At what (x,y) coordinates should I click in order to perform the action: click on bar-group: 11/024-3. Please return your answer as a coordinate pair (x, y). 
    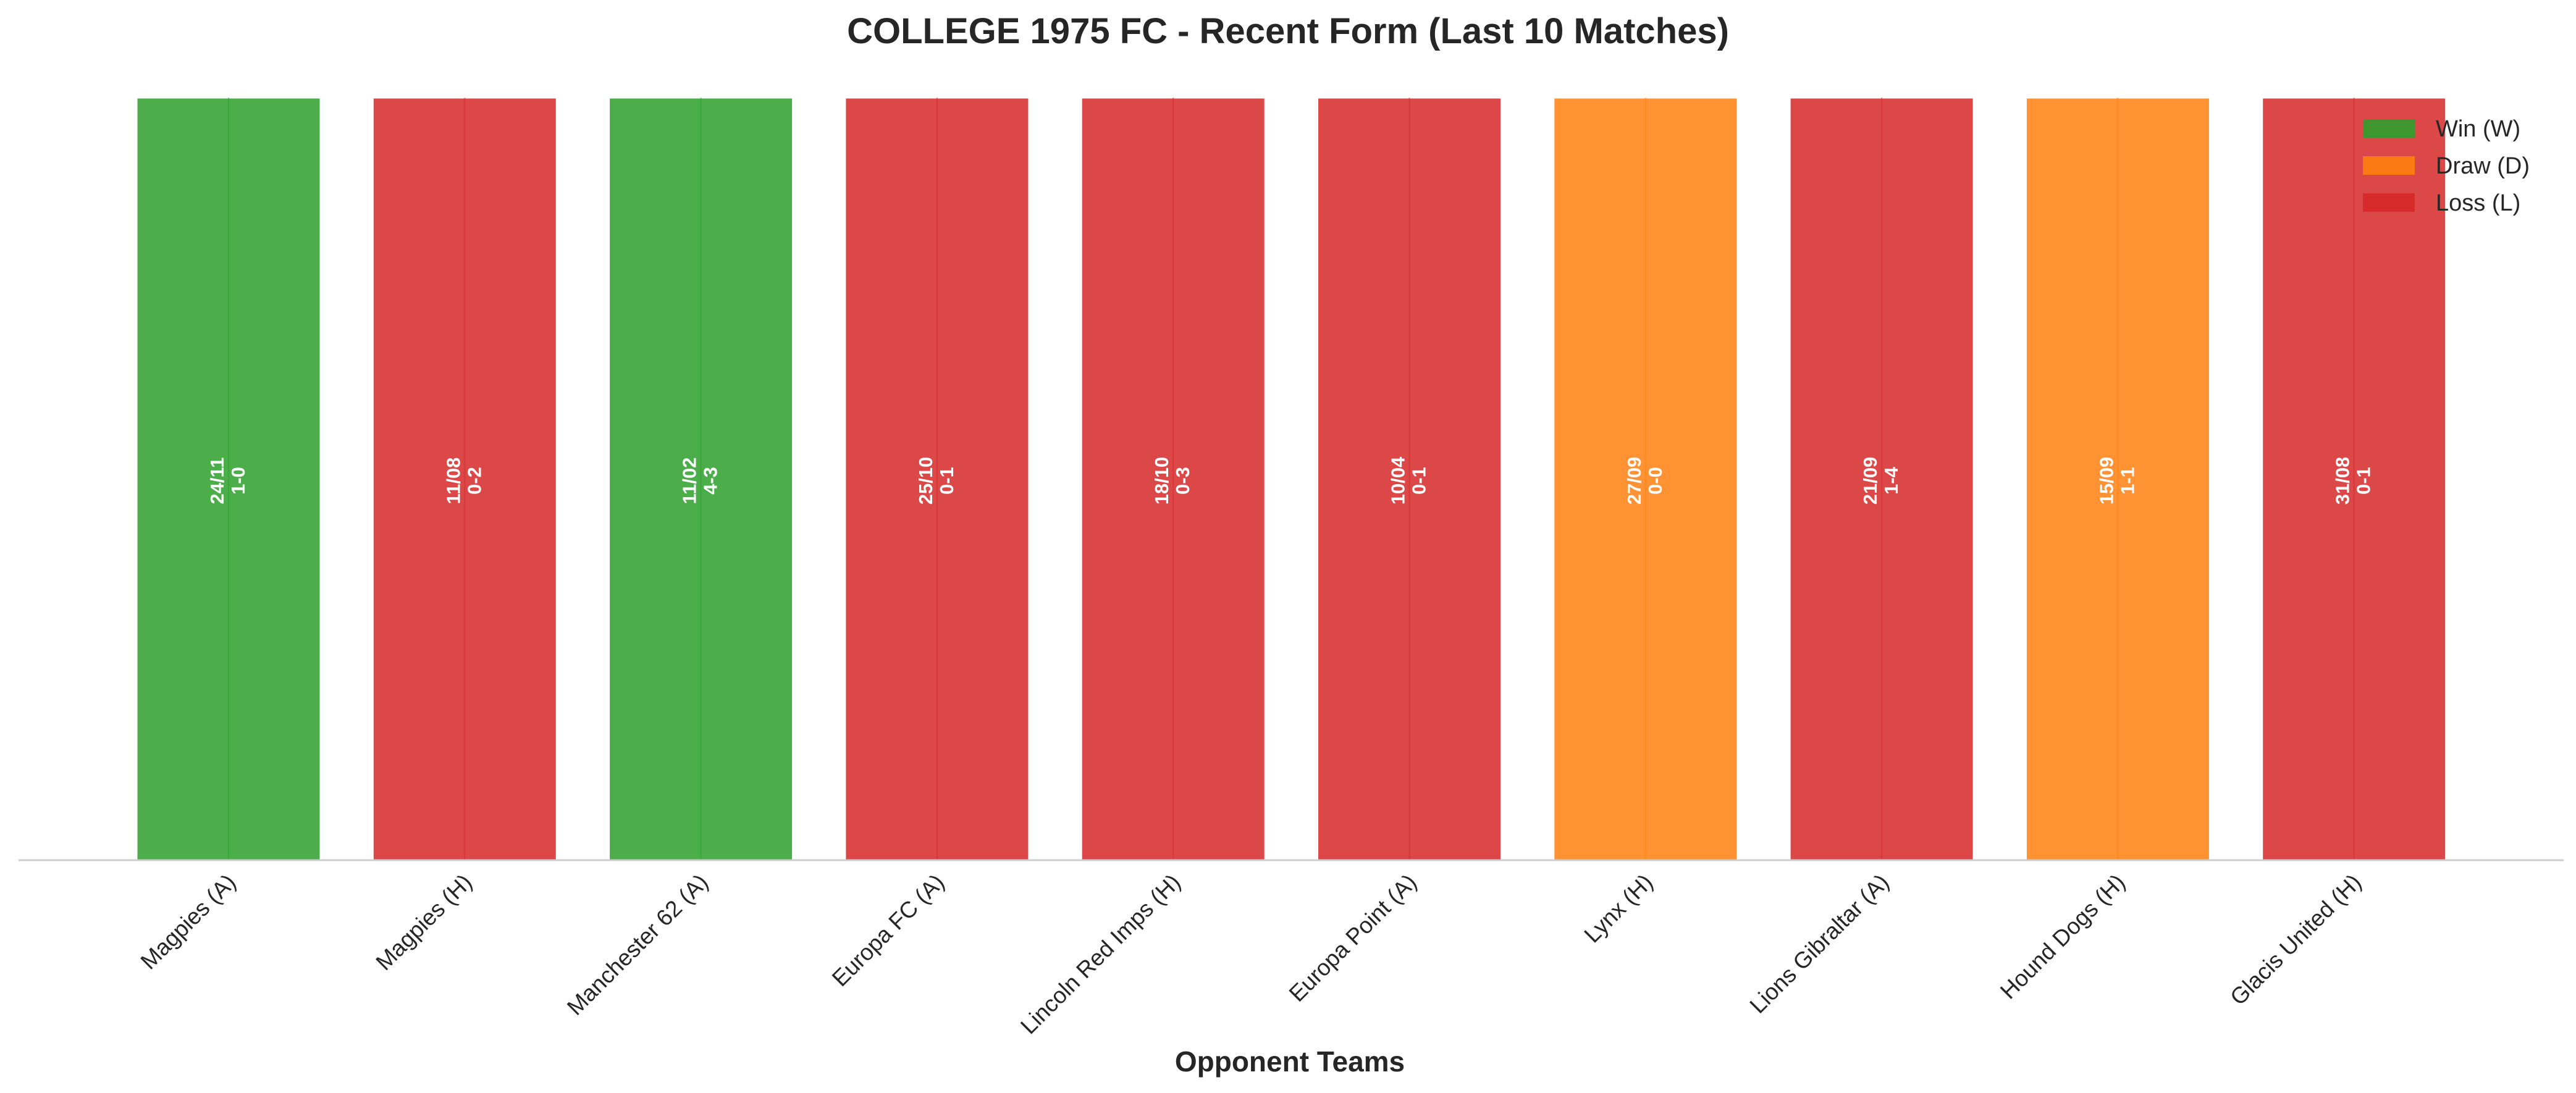
    Looking at the image, I should click on (701, 478).